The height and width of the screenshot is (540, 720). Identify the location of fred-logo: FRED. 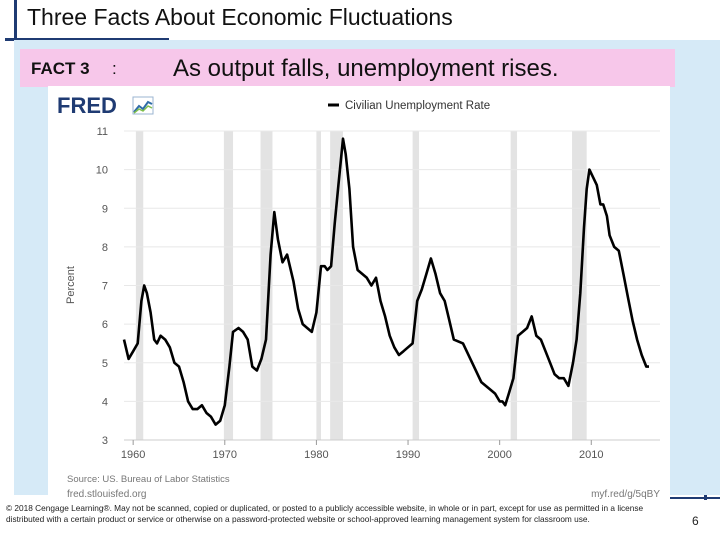
(105, 105).